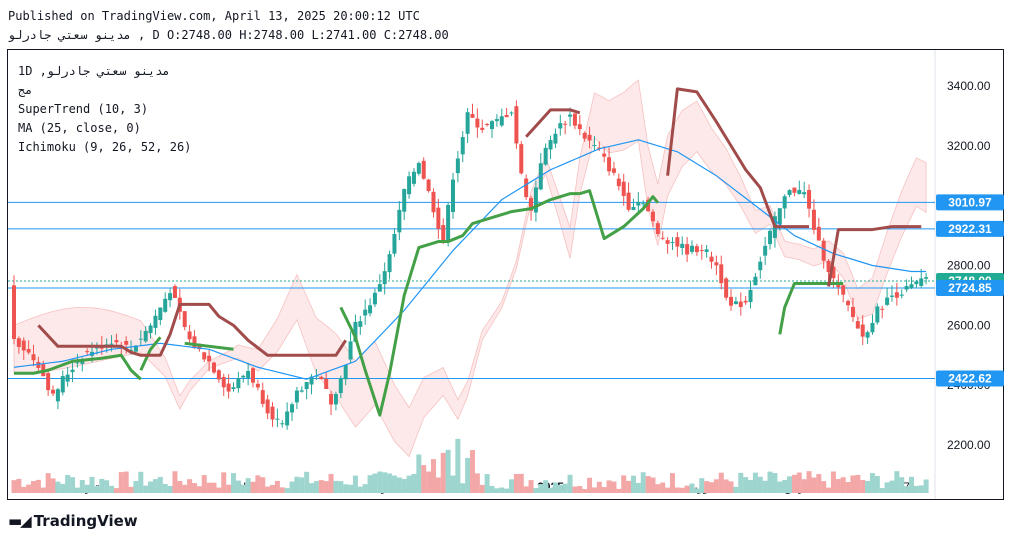  Describe the element at coordinates (79, 128) in the screenshot. I see `legend-ma: MA (25, close, 0)` at that location.